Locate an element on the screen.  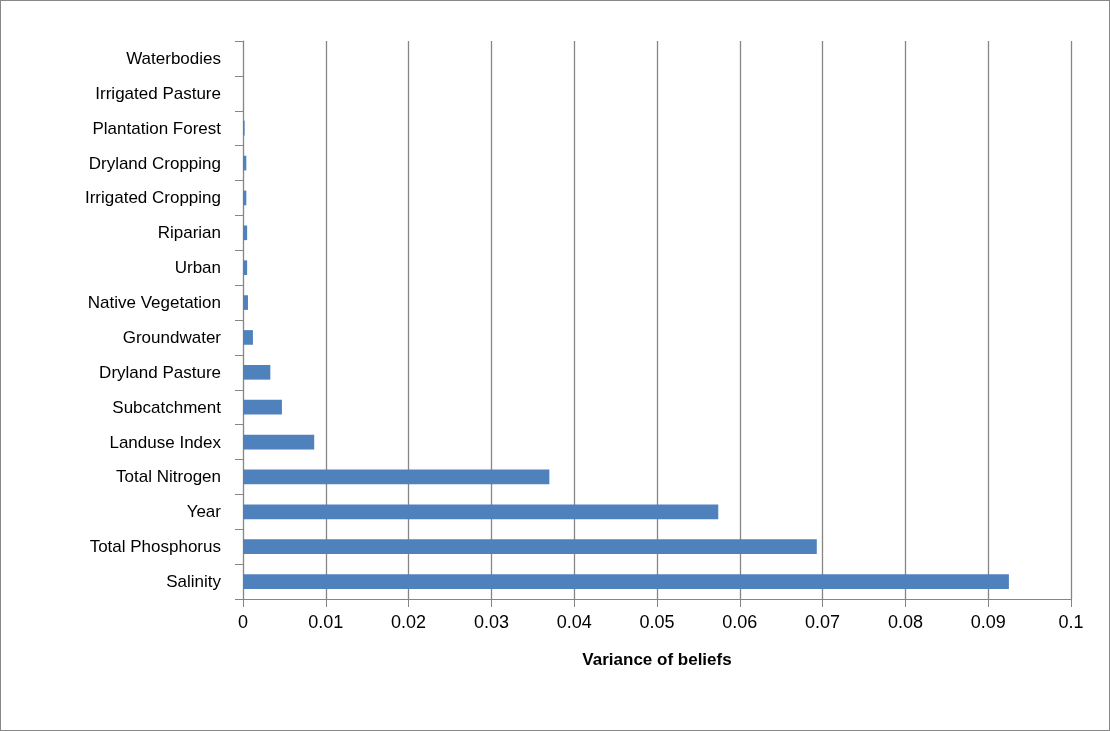
y-tick-label: Native Vegetation is located at coordinates (154, 303).